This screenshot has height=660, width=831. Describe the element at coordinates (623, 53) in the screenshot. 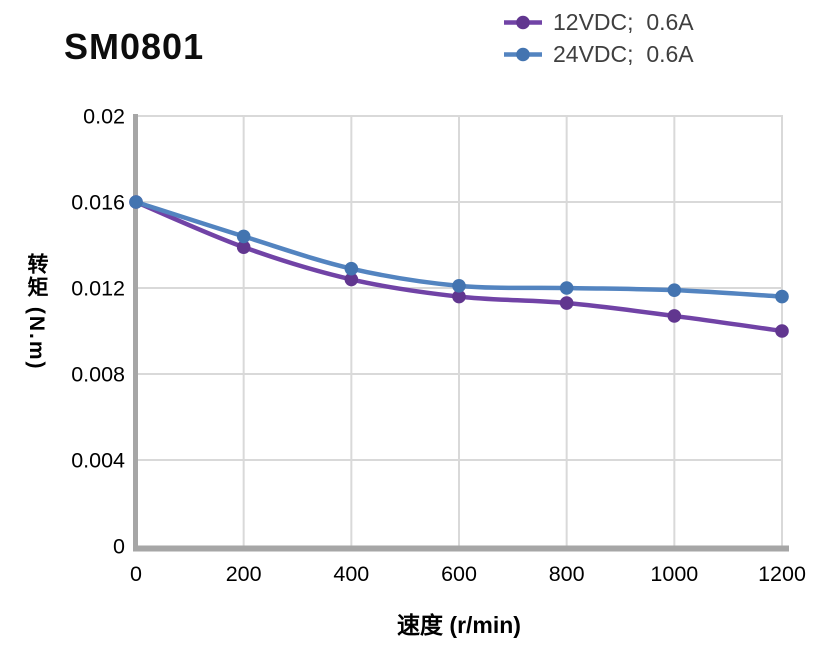

I see `legend-item-label: 24VDC; 0.6A` at that location.